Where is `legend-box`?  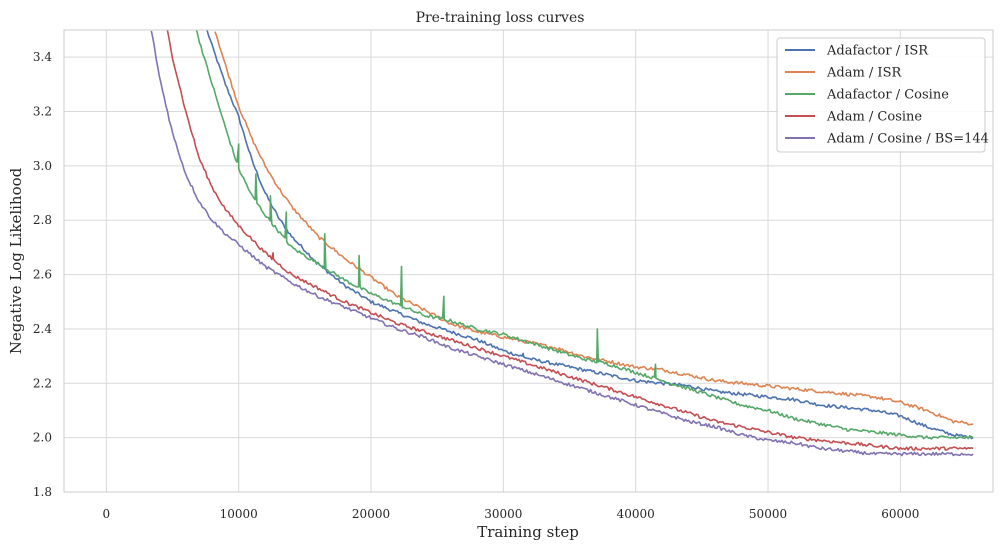 legend-box is located at coordinates (881, 95).